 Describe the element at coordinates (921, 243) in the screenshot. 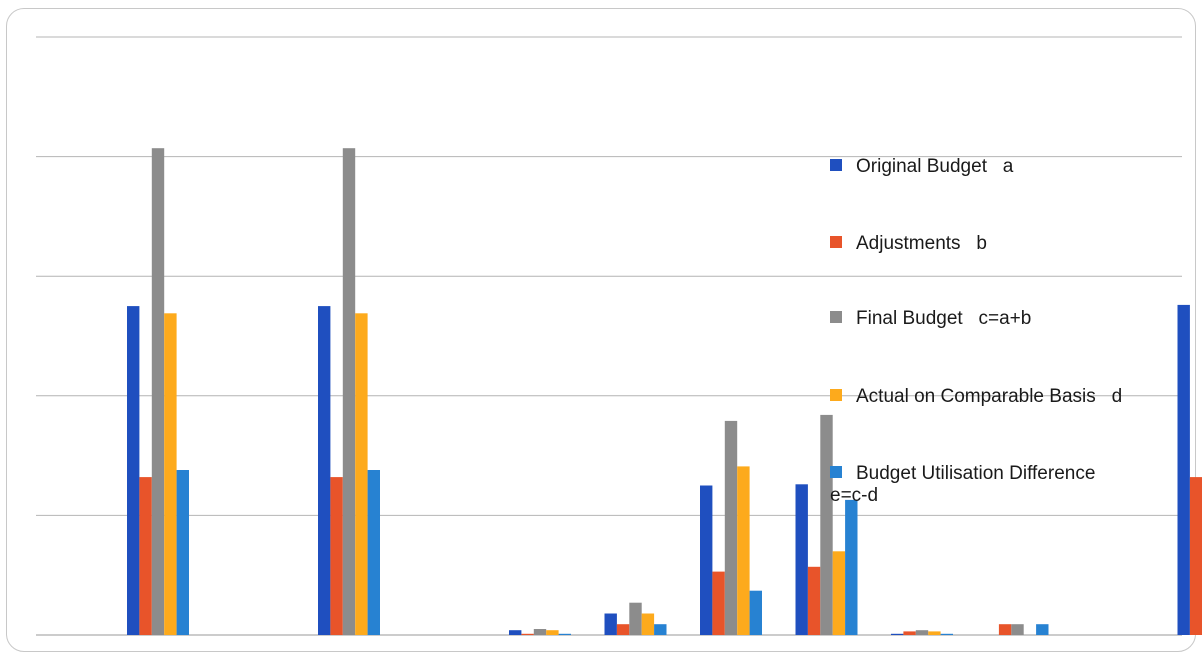

I see `legend-label: Adjustments b` at that location.